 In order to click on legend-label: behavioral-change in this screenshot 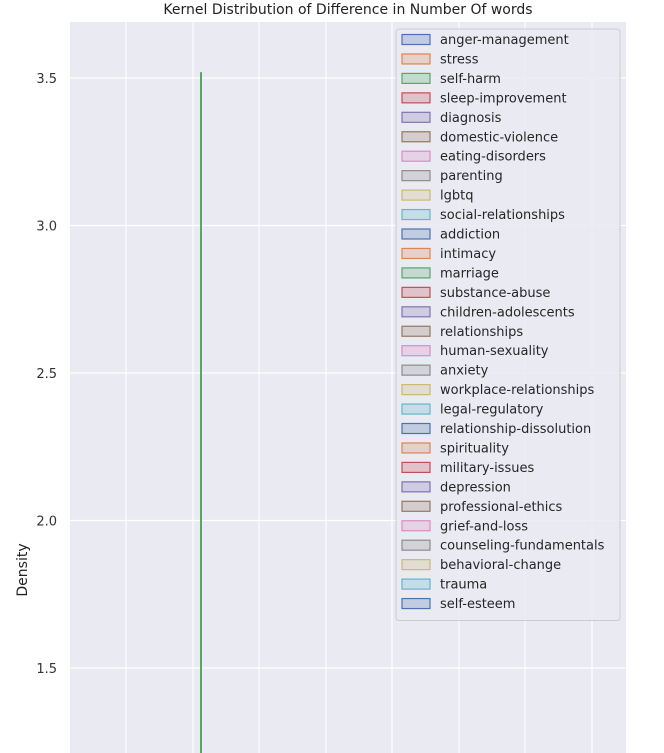, I will do `click(500, 565)`.